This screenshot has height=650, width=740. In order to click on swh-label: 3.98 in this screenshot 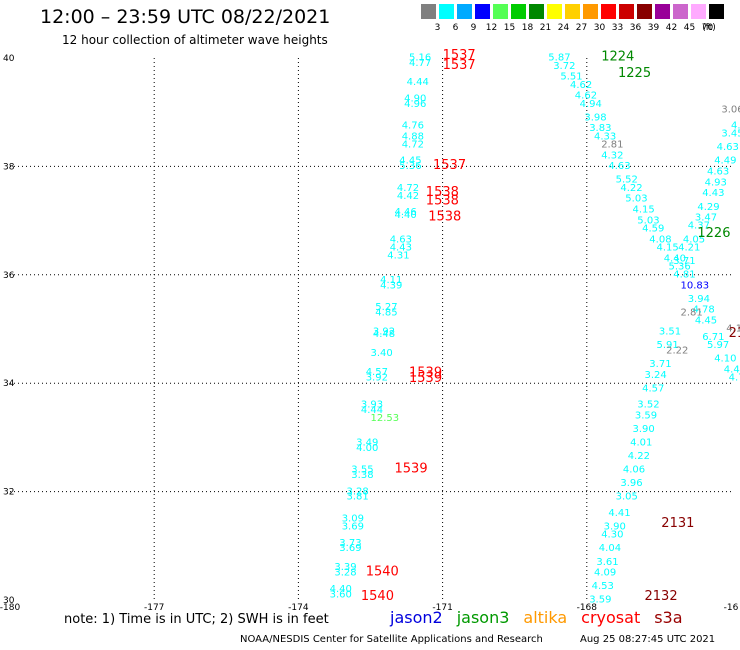, I will do `click(595, 117)`.